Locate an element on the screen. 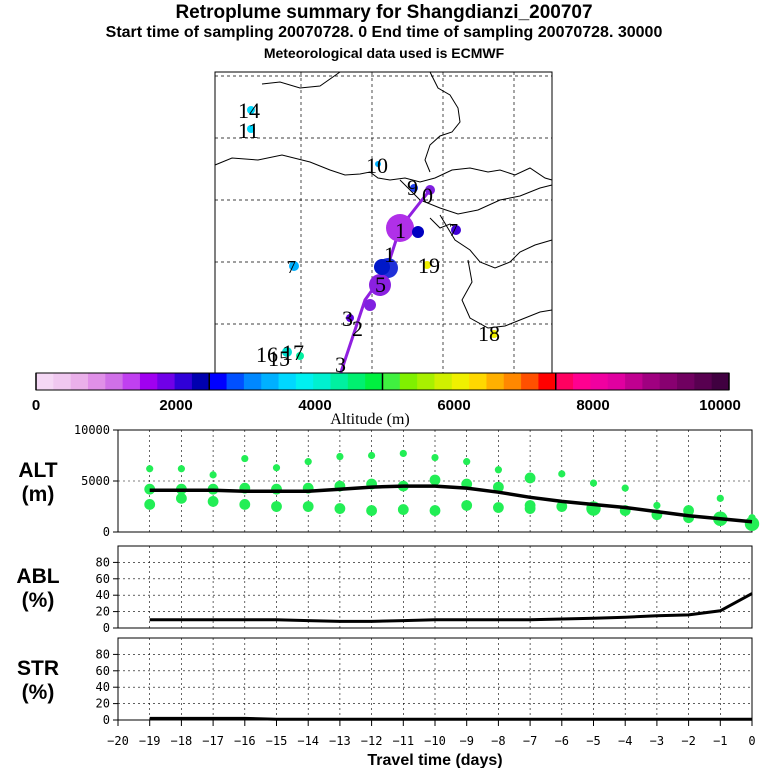  map-label: 3 is located at coordinates (340, 364).